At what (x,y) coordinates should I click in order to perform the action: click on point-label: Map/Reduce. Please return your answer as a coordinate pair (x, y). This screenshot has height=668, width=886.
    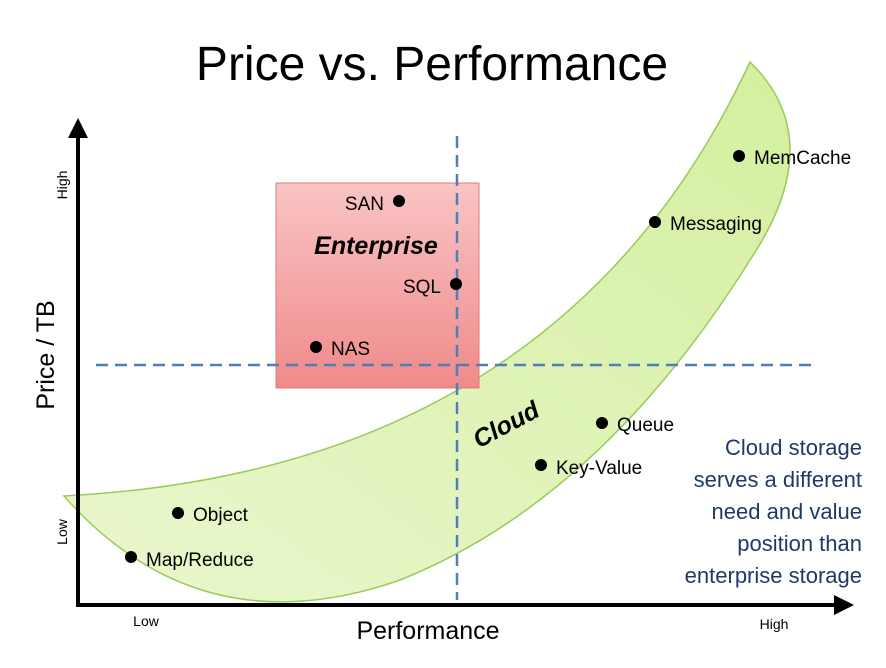
    Looking at the image, I should click on (200, 560).